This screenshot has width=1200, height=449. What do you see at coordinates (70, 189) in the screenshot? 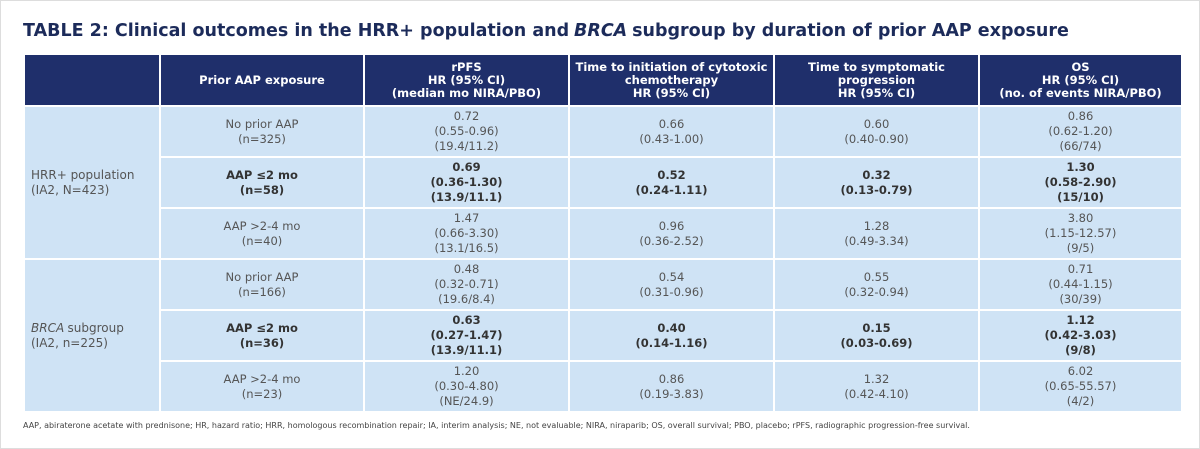
I see `group-sublabel: (IA2, N=423)` at bounding box center [70, 189].